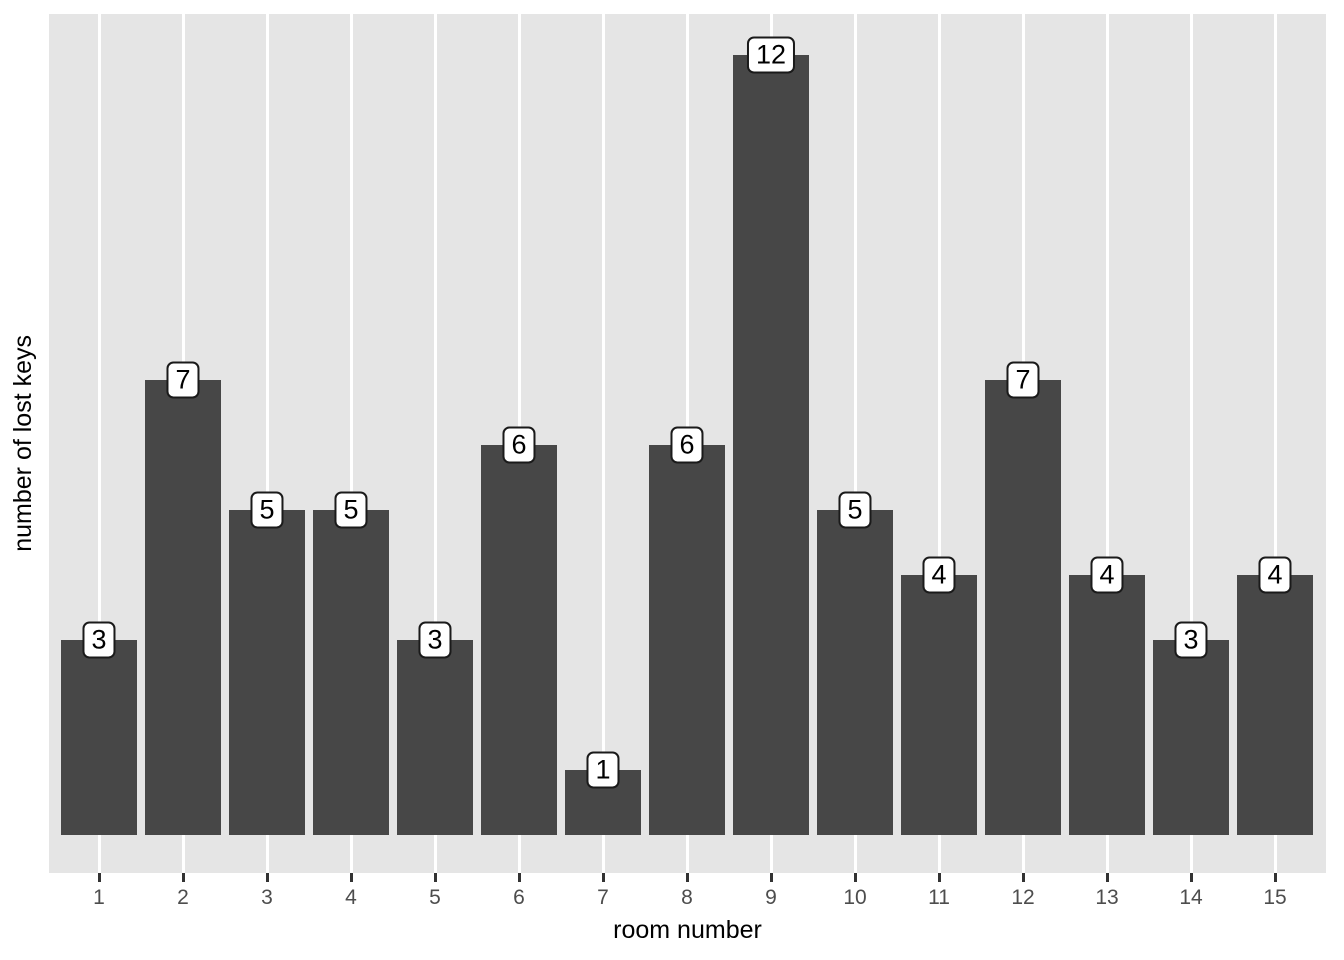 The height and width of the screenshot is (960, 1344). I want to click on x-tick-label: 13, so click(1107, 897).